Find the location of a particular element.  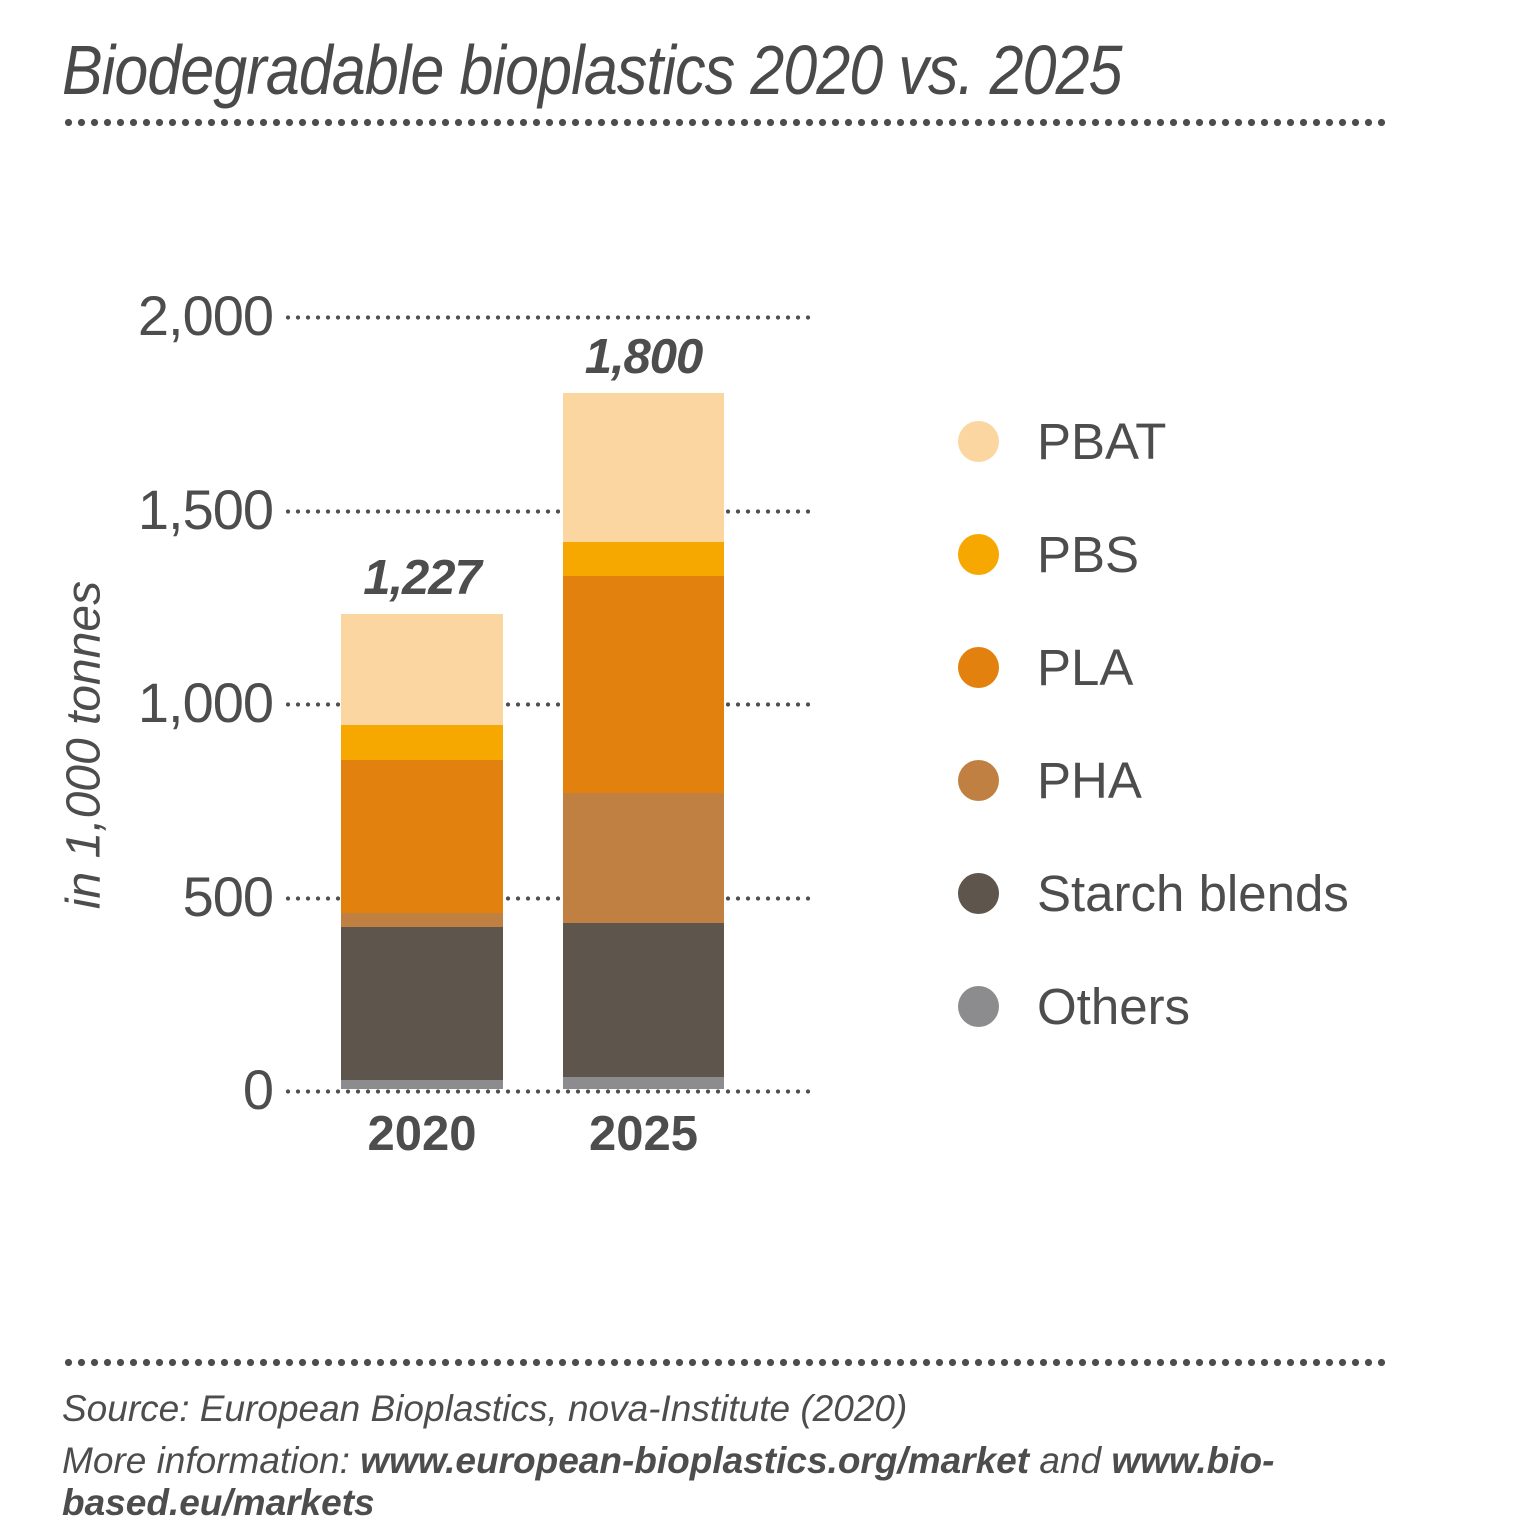

legend-dot-pbs is located at coordinates (978, 554).